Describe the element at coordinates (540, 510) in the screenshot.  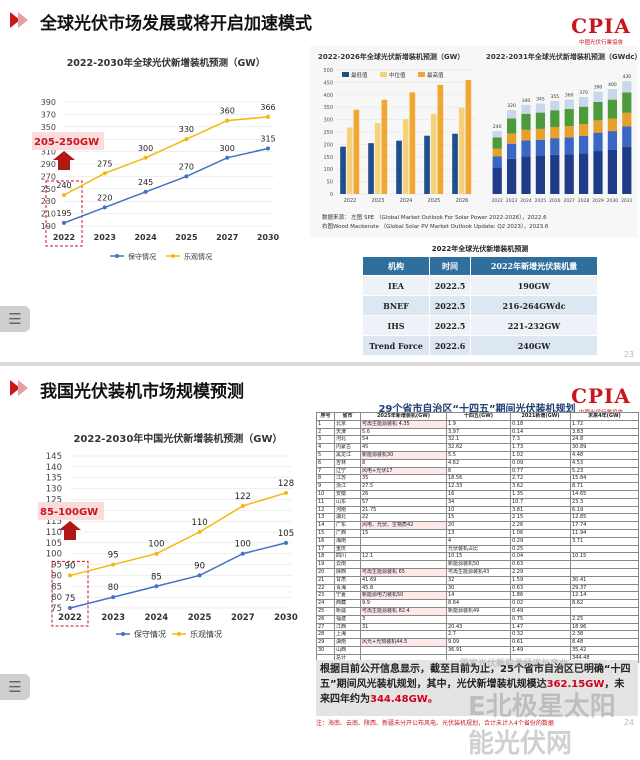
I see `province-table-cell: 3.81` at that location.